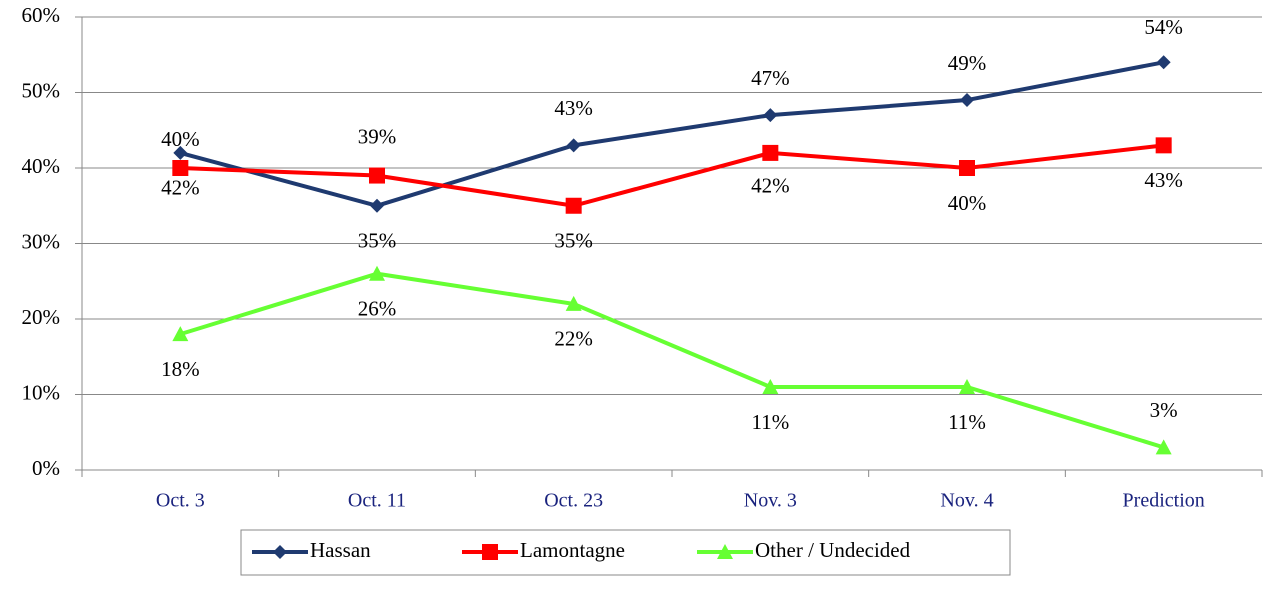  What do you see at coordinates (672, 175) in the screenshot?
I see `series-line` at bounding box center [672, 175].